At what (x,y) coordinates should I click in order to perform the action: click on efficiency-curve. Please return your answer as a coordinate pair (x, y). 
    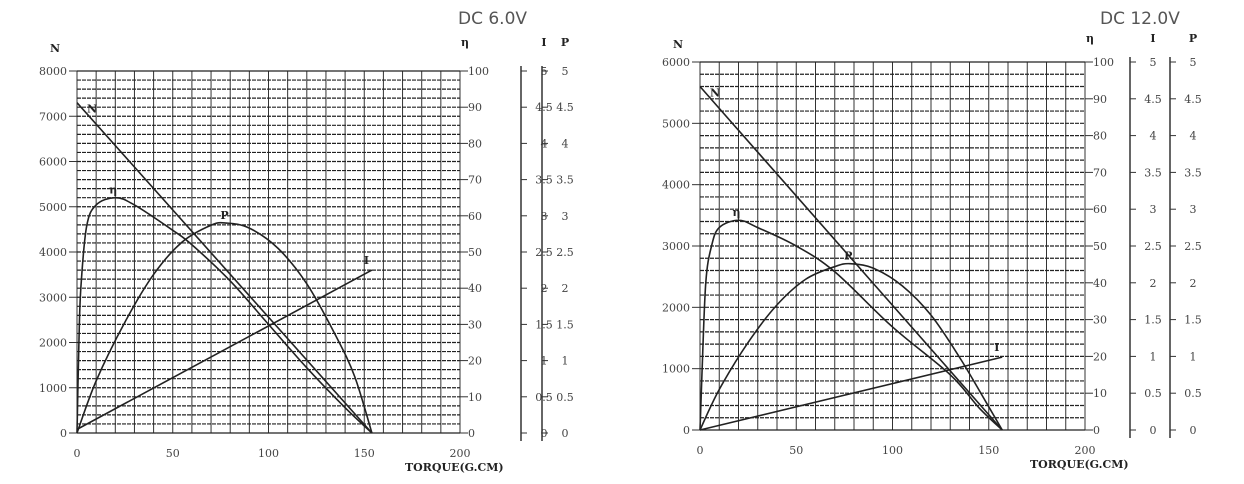
    Looking at the image, I should click on (224, 315).